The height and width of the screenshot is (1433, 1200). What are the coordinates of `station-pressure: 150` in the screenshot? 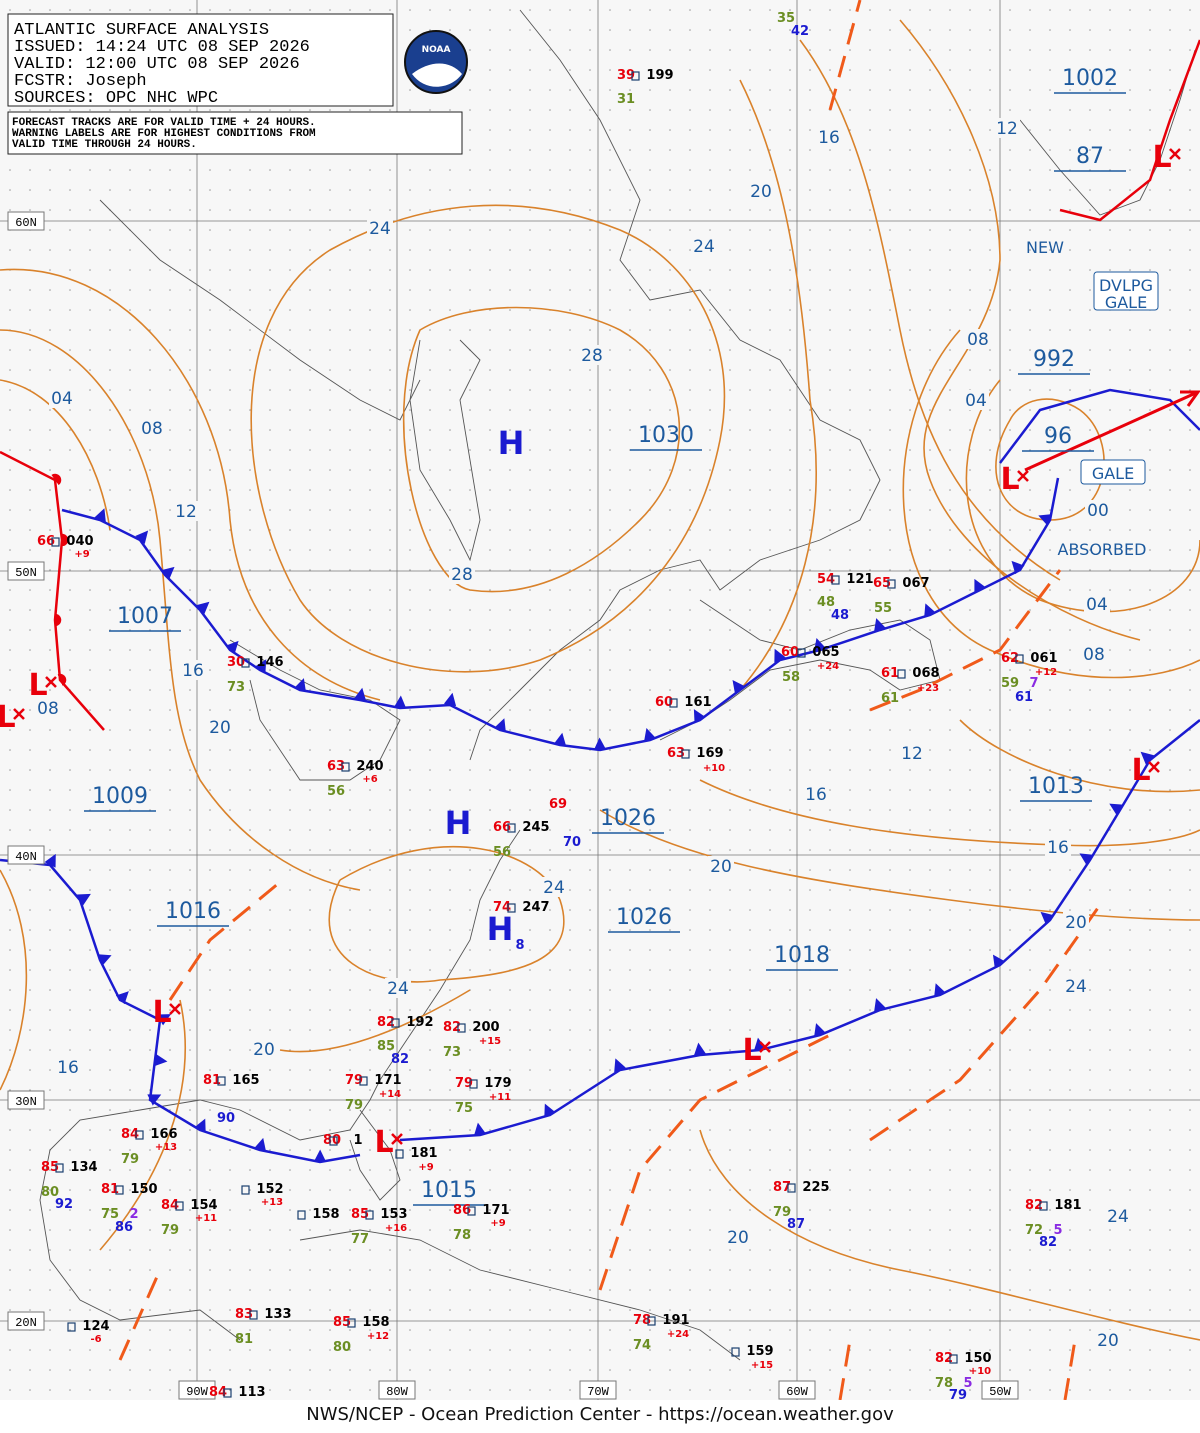 It's located at (143, 1189).